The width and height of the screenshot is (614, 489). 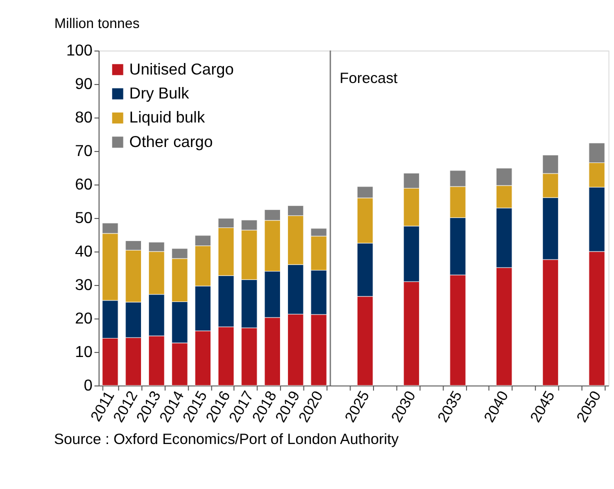 I want to click on y-tick-label: 60, so click(x=83, y=185).